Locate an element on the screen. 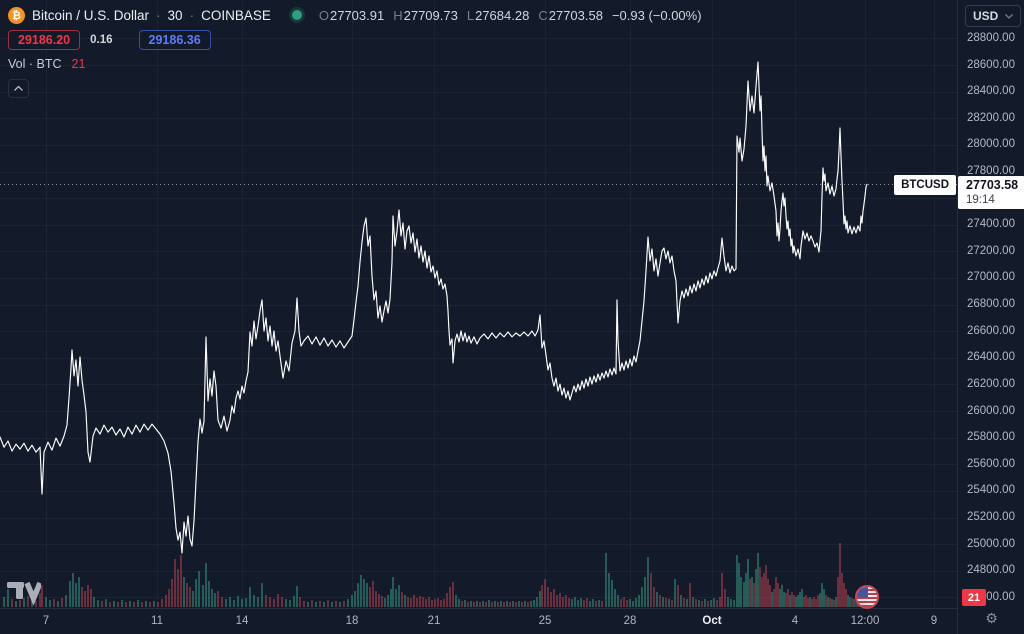  currency-label: USD is located at coordinates (986, 16).